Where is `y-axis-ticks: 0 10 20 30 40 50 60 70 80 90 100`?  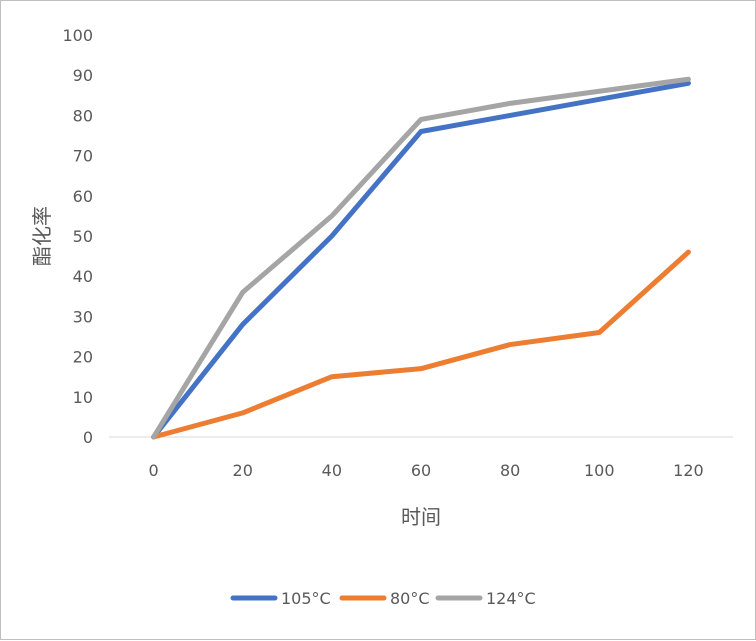
y-axis-ticks: 0 10 20 30 40 50 60 70 80 90 100 is located at coordinates (77, 236).